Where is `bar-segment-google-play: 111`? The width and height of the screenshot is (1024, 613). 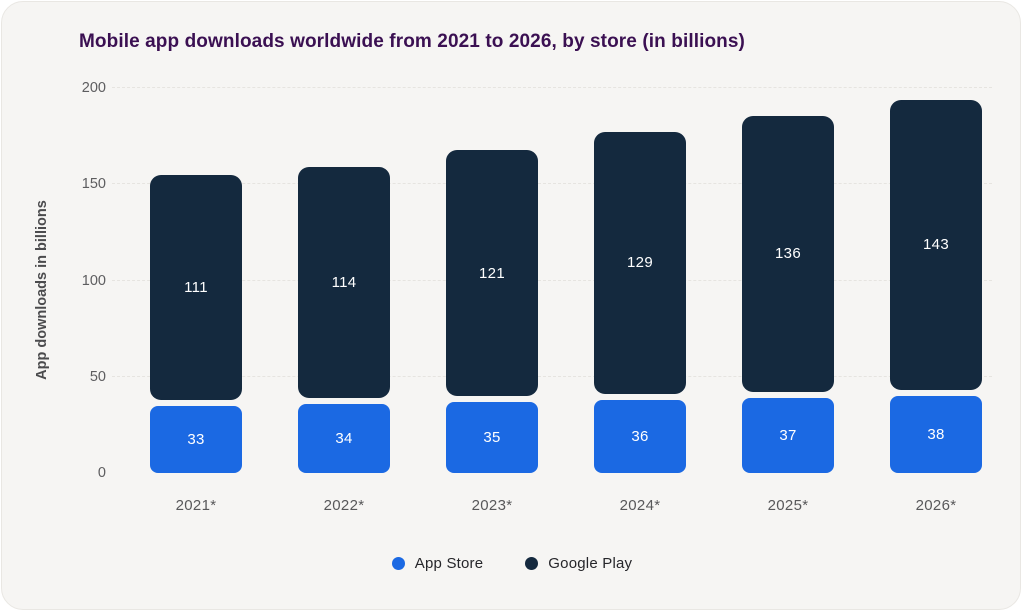
bar-segment-google-play: 111 is located at coordinates (196, 287).